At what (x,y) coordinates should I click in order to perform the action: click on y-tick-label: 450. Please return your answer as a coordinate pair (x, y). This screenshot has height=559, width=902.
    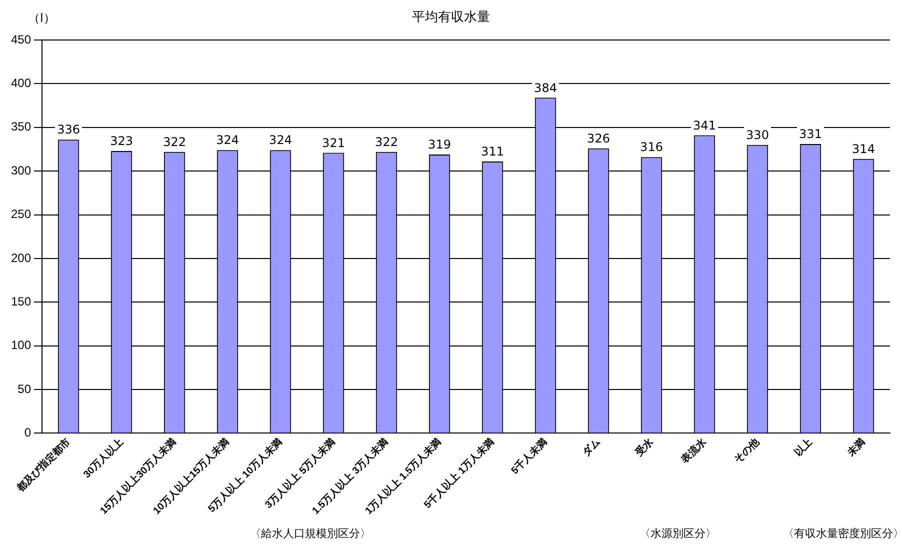
    Looking at the image, I should click on (21, 39).